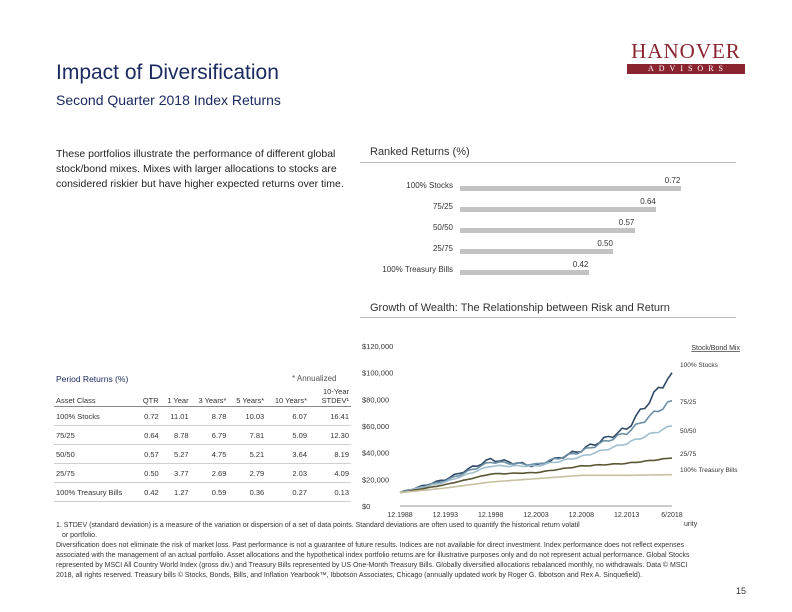 The width and height of the screenshot is (792, 612). Describe the element at coordinates (535, 483) in the screenshot. I see `series-line-100-treasury-bills` at that location.